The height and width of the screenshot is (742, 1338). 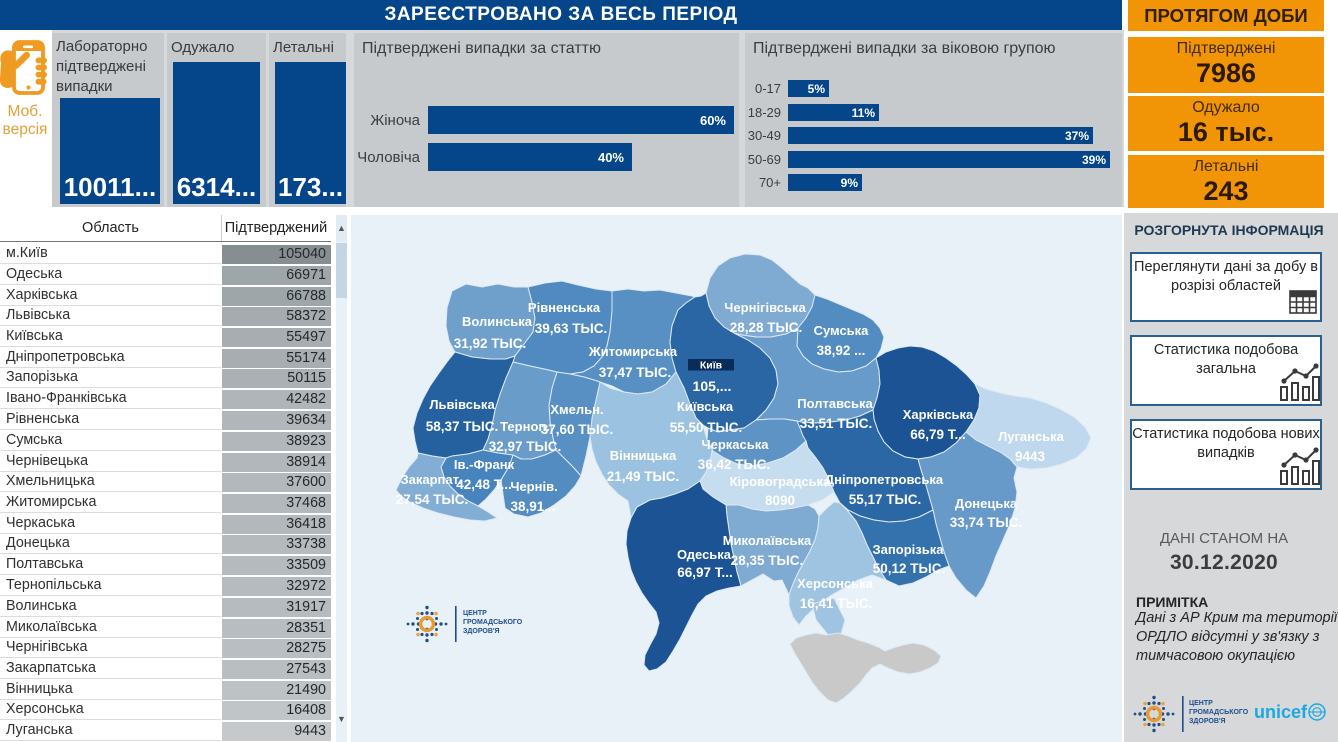 I want to click on svg-text: Київ, so click(x=711, y=366).